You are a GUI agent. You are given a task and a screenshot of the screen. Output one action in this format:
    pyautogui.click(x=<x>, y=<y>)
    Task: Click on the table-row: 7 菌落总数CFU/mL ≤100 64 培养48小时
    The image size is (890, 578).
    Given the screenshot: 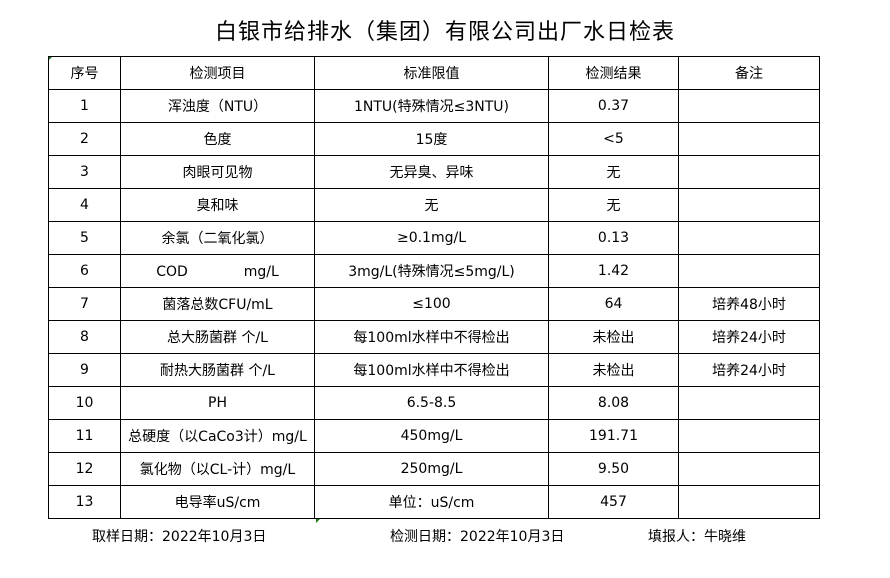 What is the action you would take?
    pyautogui.click(x=434, y=304)
    